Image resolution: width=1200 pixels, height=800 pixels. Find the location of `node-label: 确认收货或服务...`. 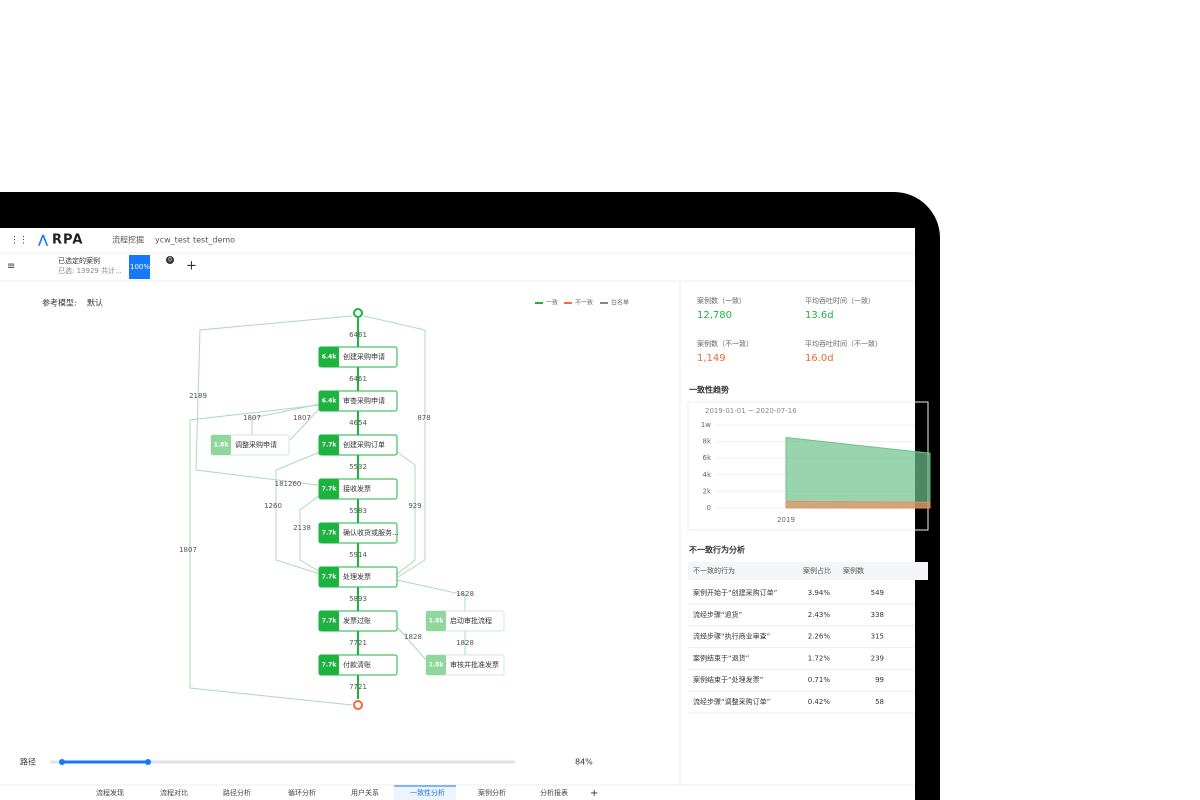

node-label: 确认收货或服务... is located at coordinates (371, 532).